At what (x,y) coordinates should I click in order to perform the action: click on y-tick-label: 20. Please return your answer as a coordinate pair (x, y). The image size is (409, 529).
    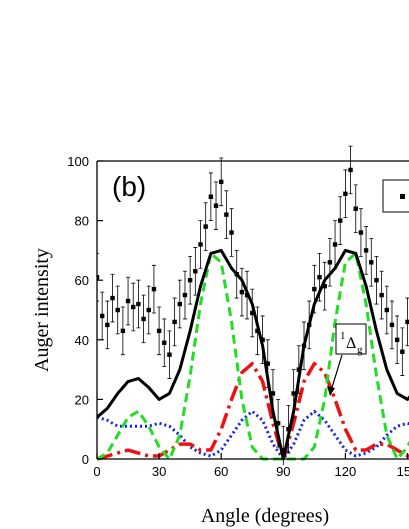
    Looking at the image, I should click on (82, 399).